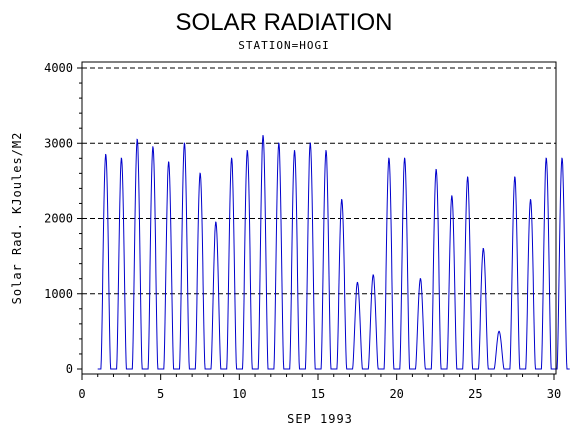 The width and height of the screenshot is (570, 430). I want to click on y-axis: 0 1000 2000 3000 4000, so click(63, 218).